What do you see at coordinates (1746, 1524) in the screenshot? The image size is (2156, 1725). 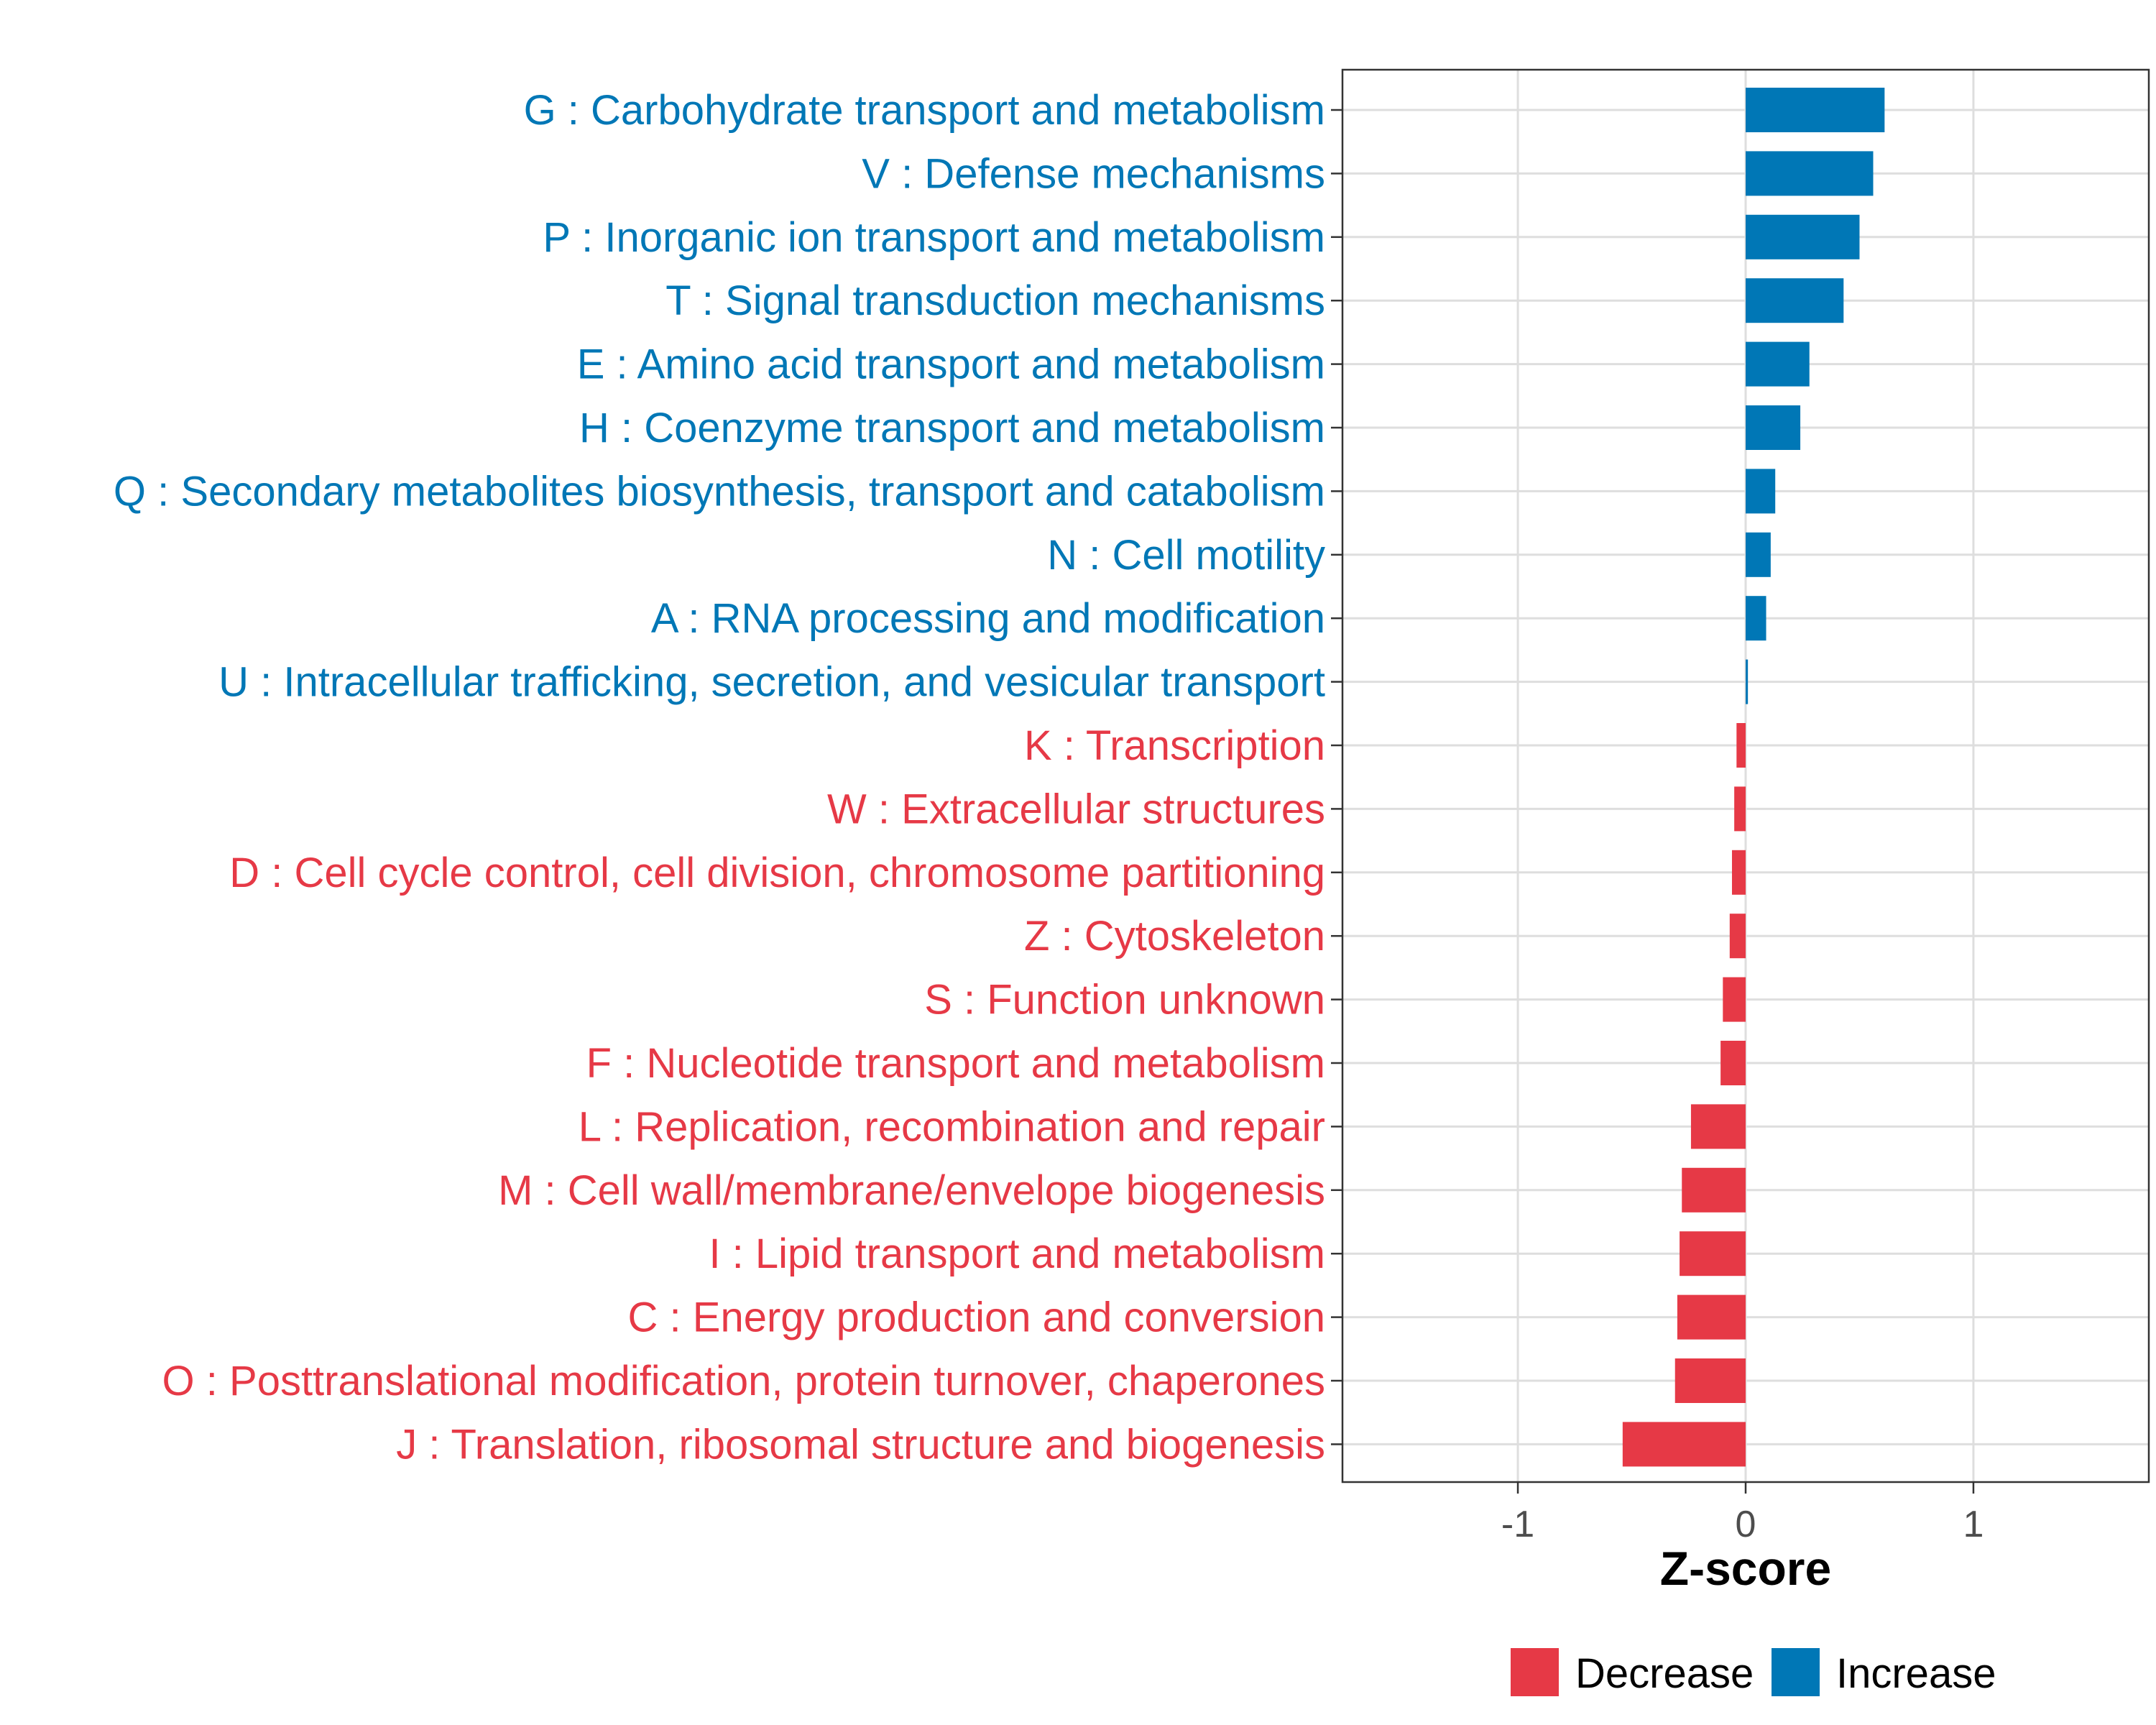 I see `x-tick-label: 0` at bounding box center [1746, 1524].